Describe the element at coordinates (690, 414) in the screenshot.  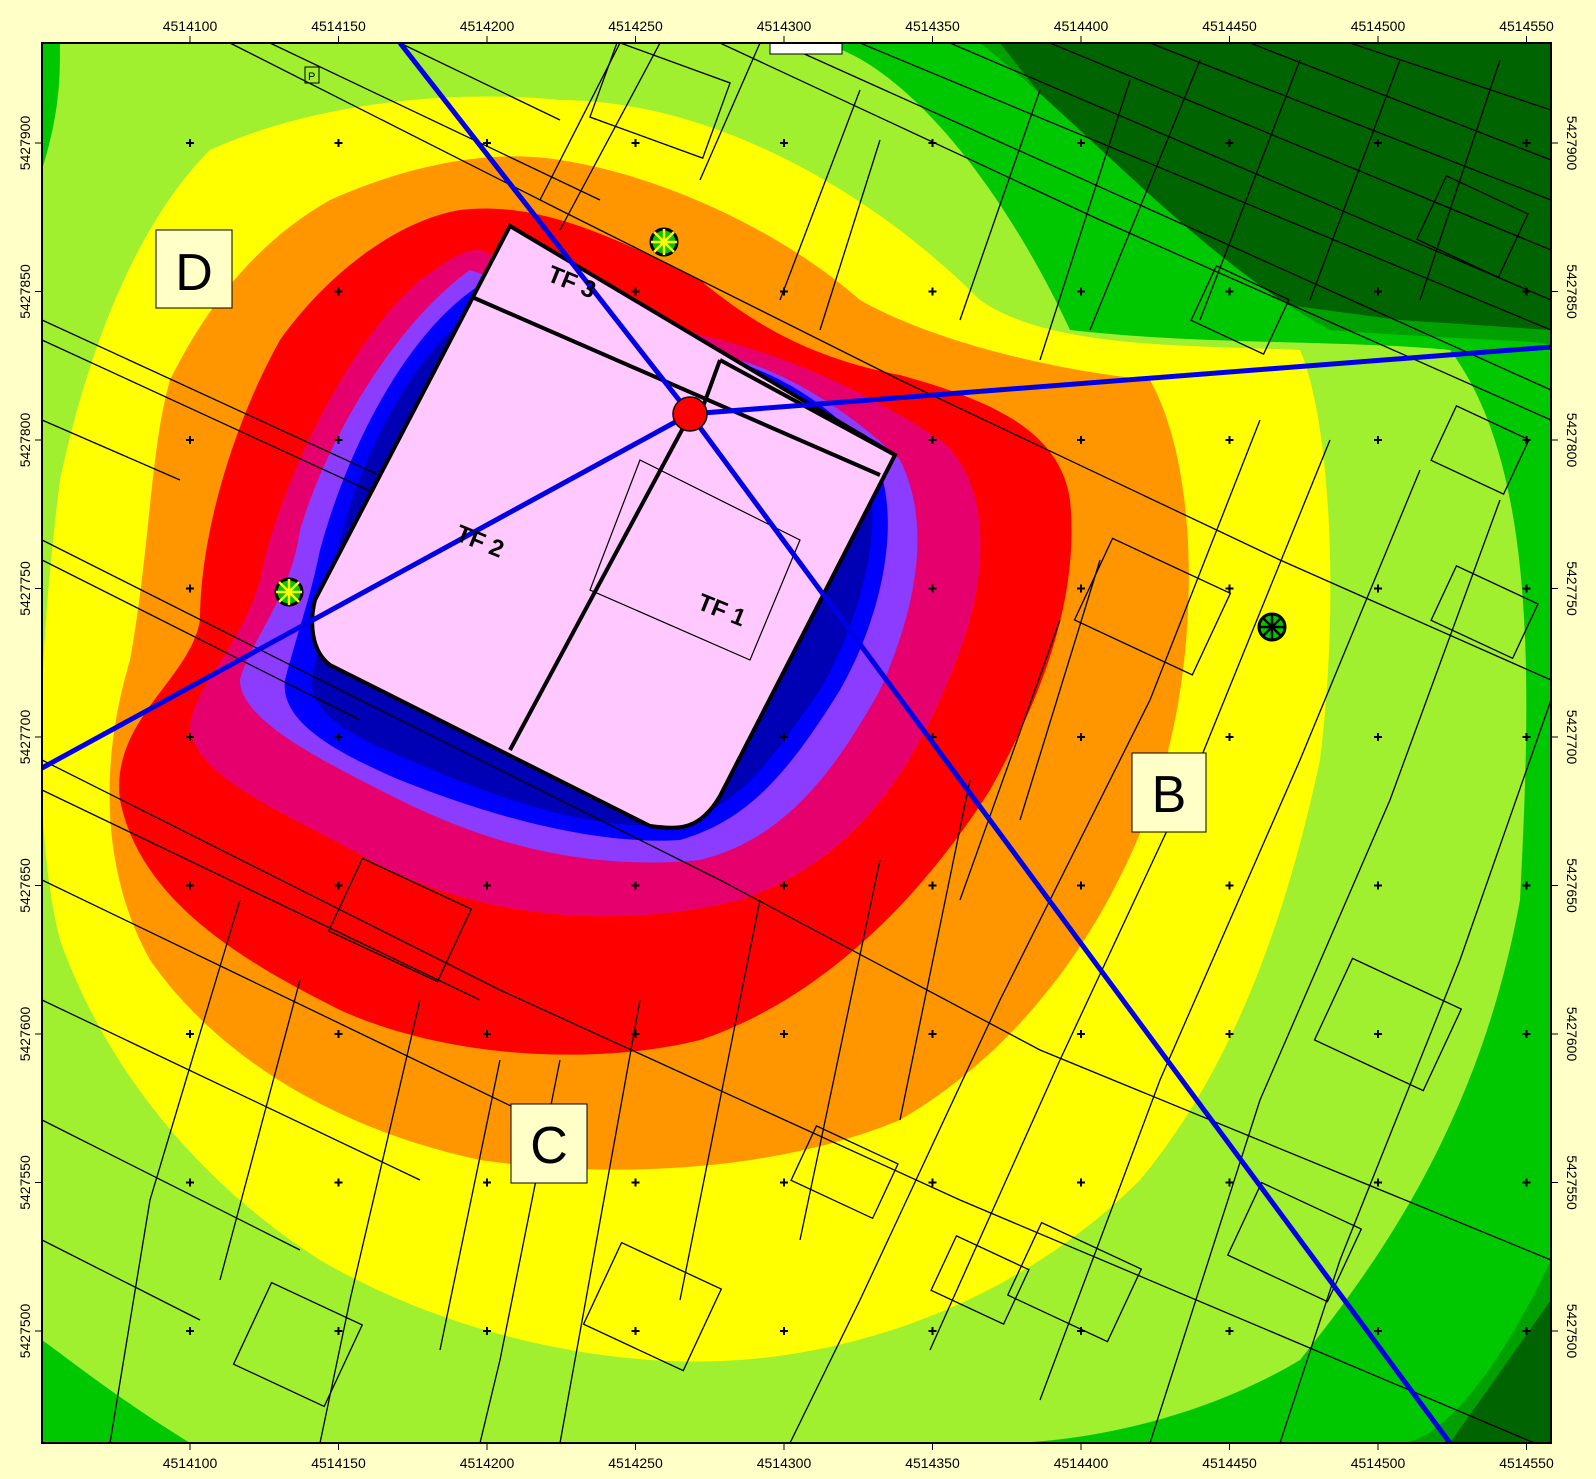
I see `site-marker` at that location.